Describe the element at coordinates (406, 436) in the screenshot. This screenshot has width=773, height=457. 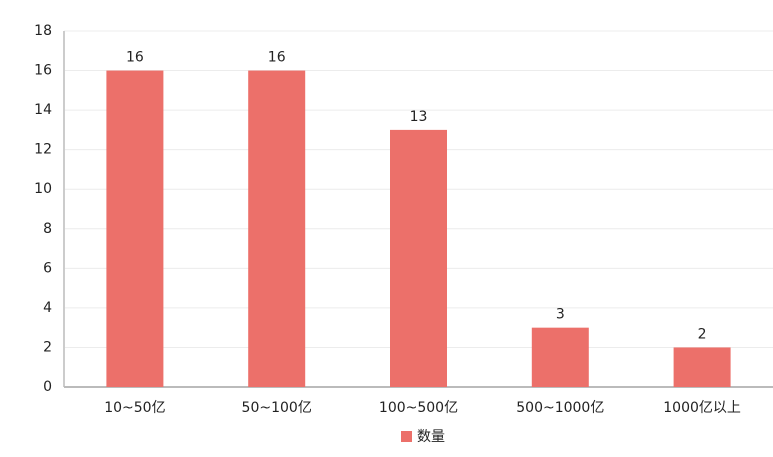
I see `legend-swatch` at that location.